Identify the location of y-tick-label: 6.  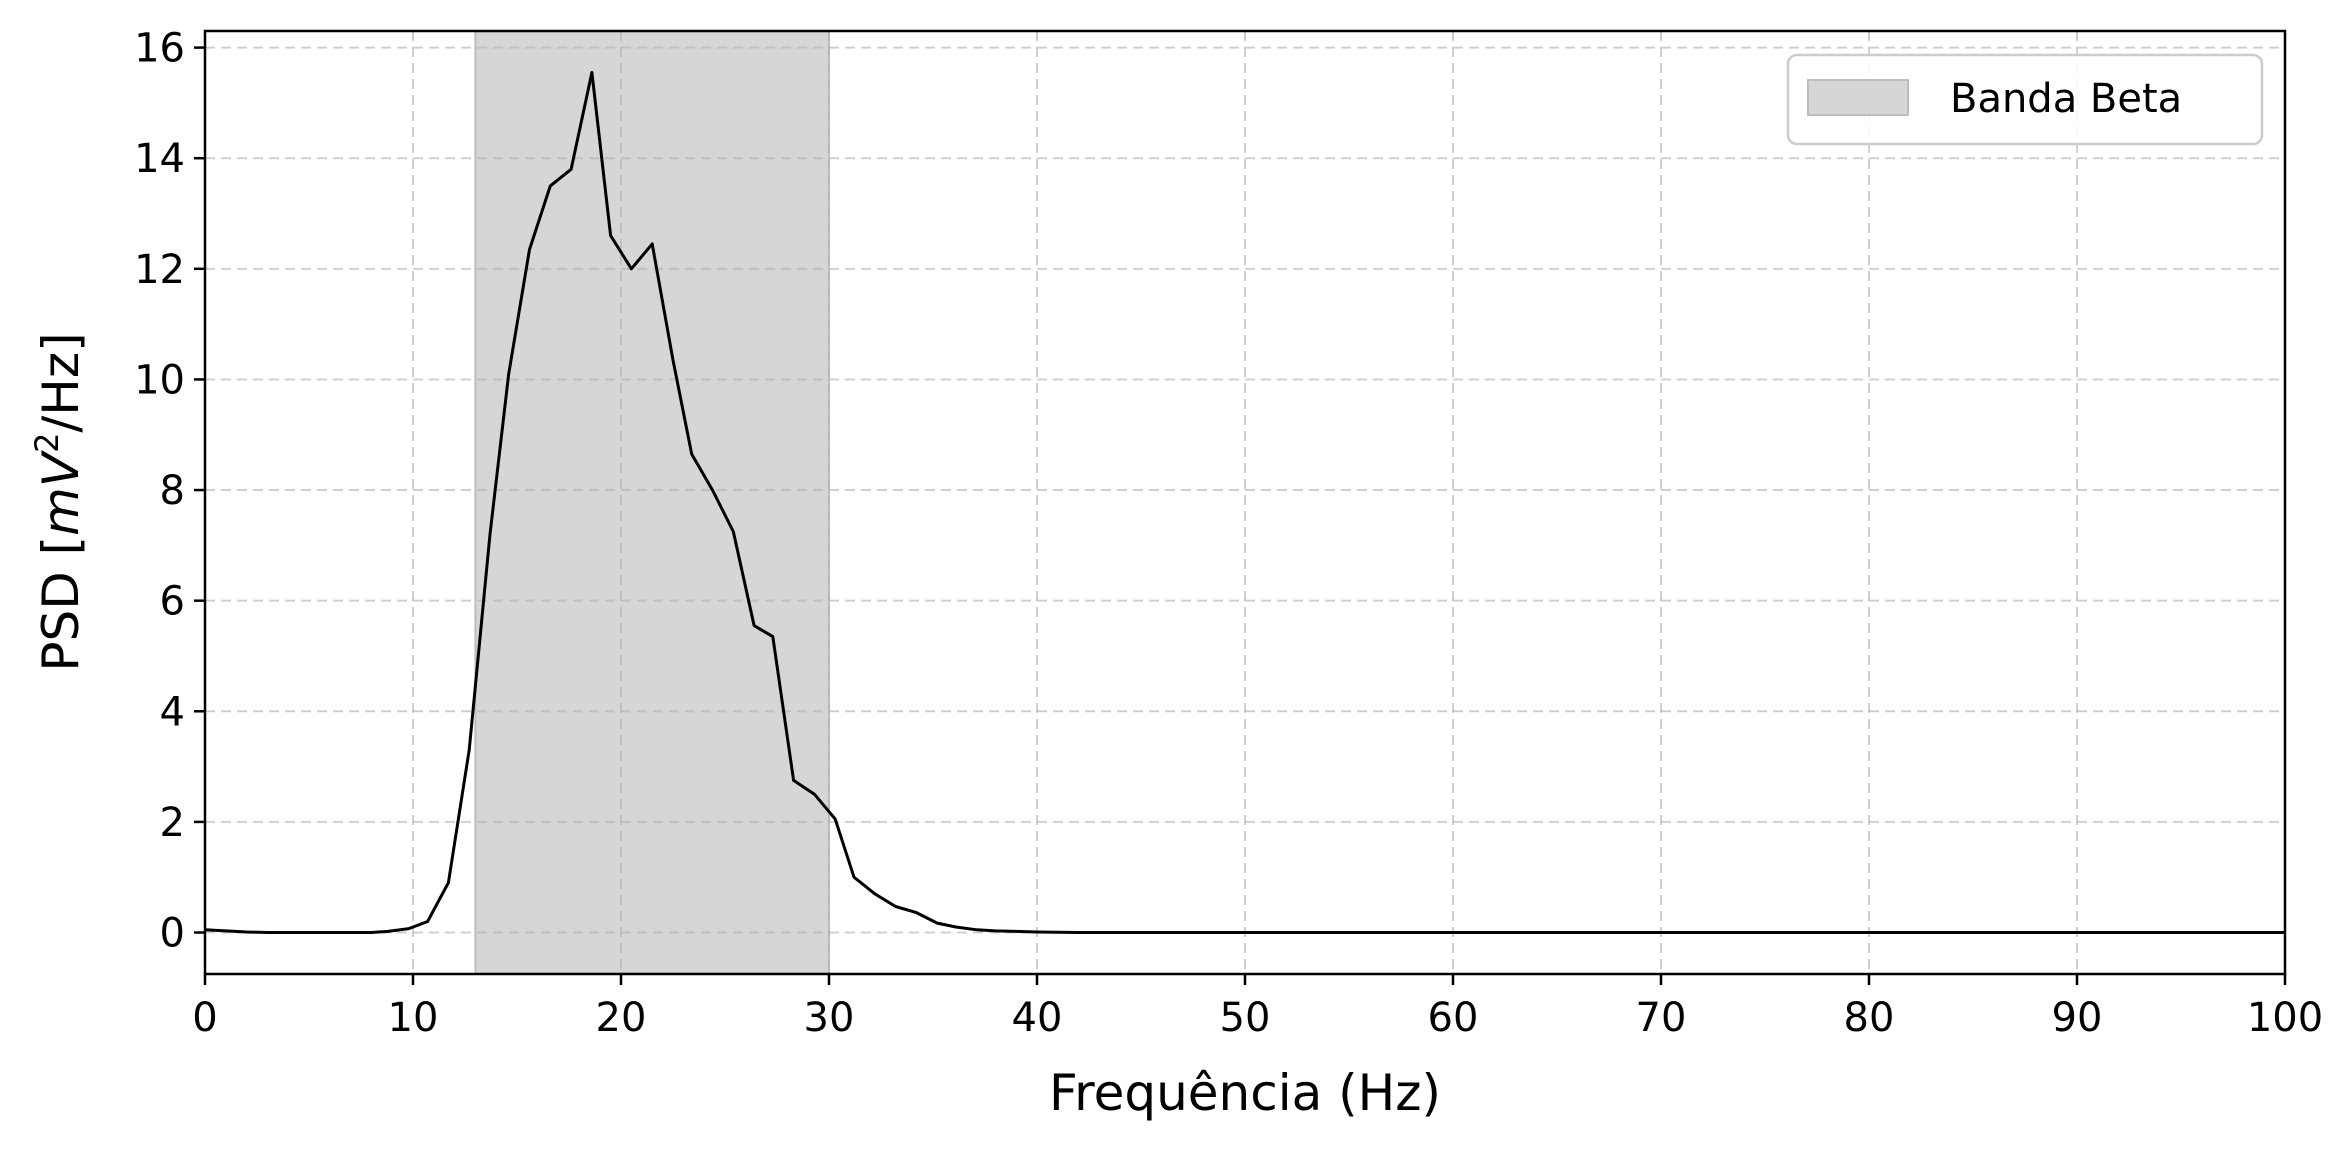
(172, 602).